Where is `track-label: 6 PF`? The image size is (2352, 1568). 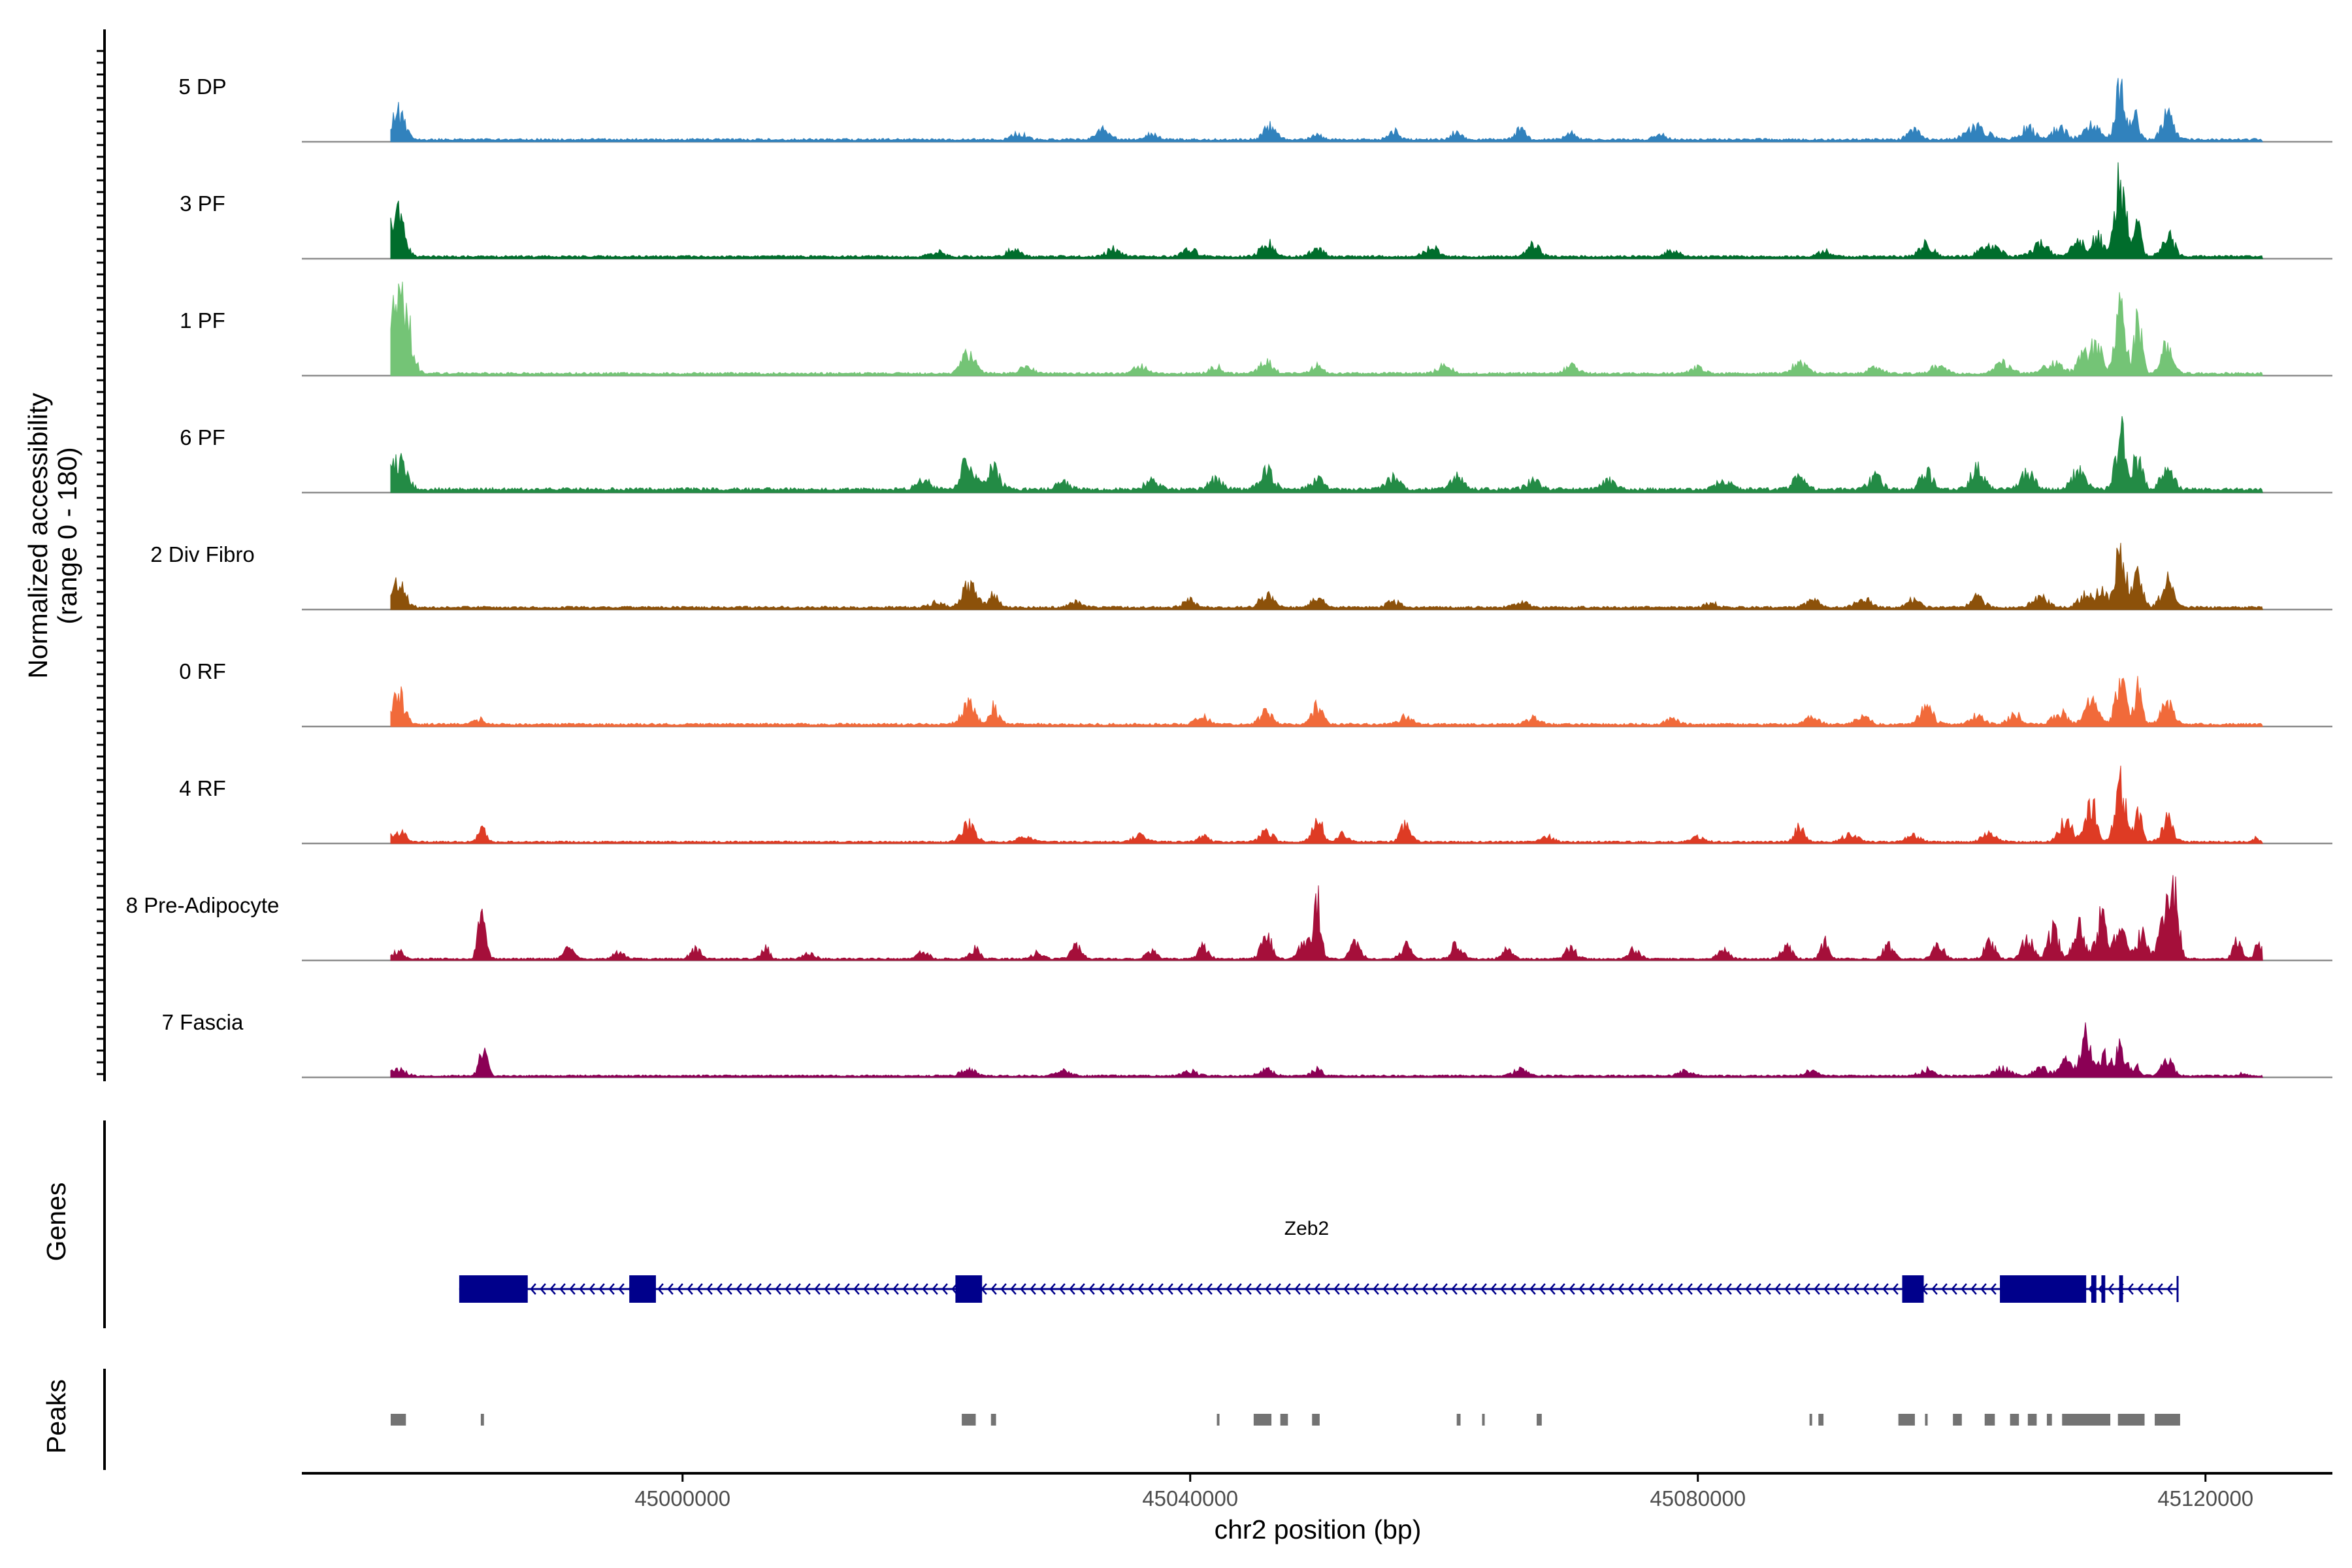
track-label: 6 PF is located at coordinates (202, 437).